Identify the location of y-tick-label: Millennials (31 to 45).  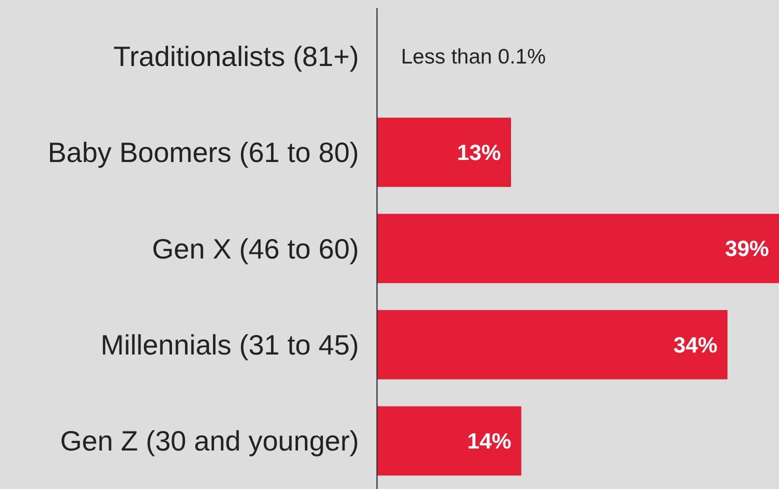
(229, 345).